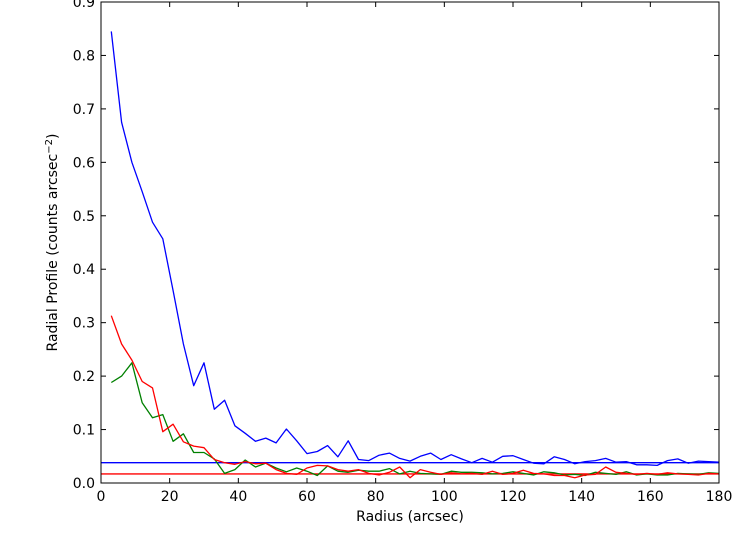 The height and width of the screenshot is (543, 748). What do you see at coordinates (650, 497) in the screenshot?
I see `x-tick-label: 160` at bounding box center [650, 497].